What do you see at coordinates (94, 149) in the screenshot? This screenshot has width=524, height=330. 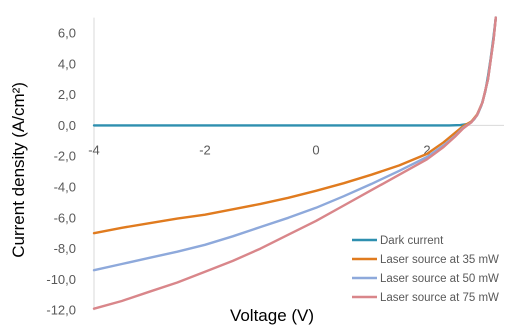 I see `x-tick-label: -4` at bounding box center [94, 149].